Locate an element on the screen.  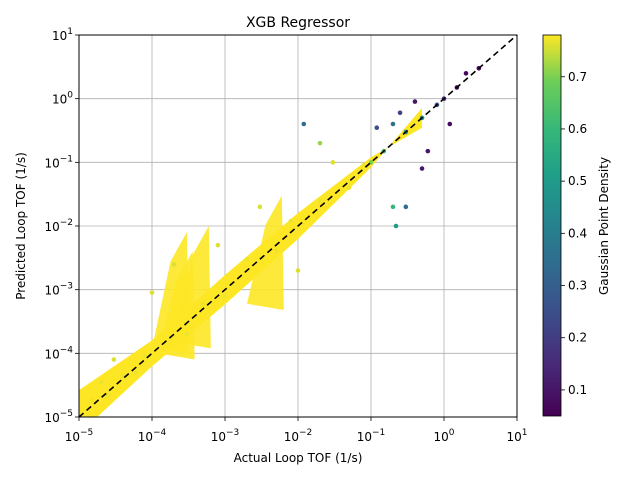
colorbar is located at coordinates (552, 225).